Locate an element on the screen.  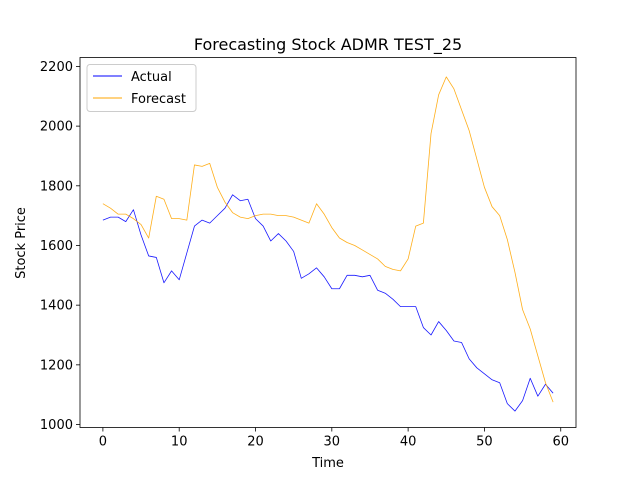
x-axis-label: Time is located at coordinates (327, 463).